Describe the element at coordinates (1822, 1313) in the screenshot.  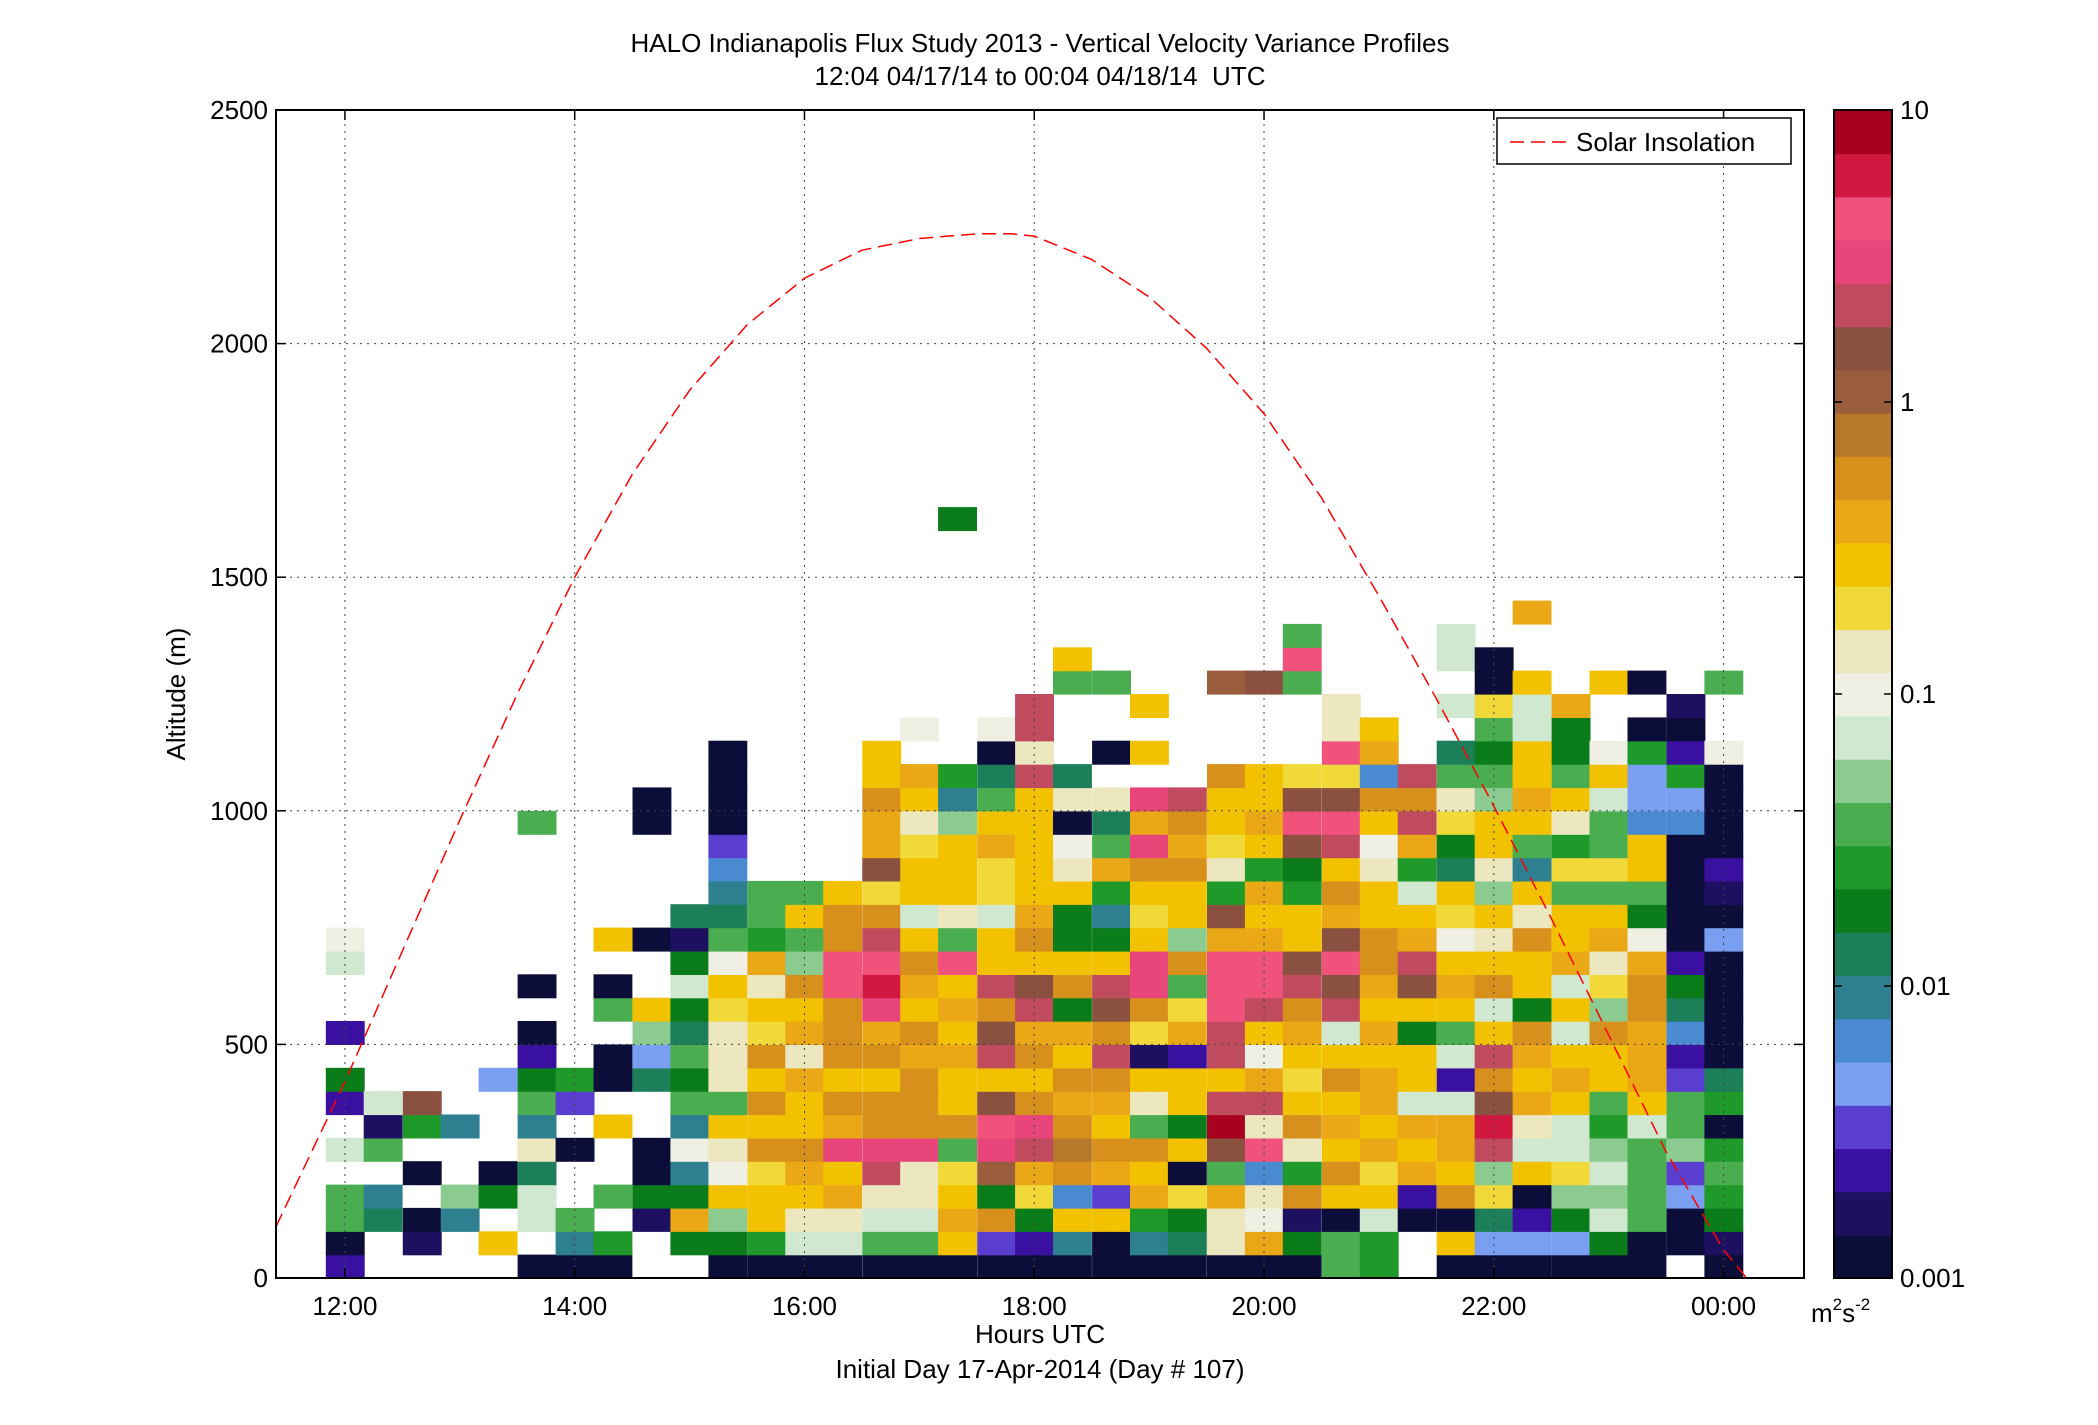
I see `unit-base: m` at that location.